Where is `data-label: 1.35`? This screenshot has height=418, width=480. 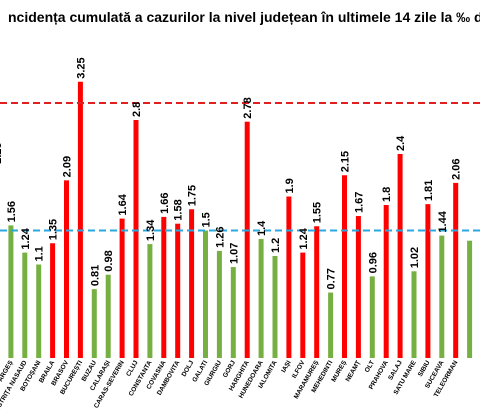 data-label: 1.35 is located at coordinates (54, 229).